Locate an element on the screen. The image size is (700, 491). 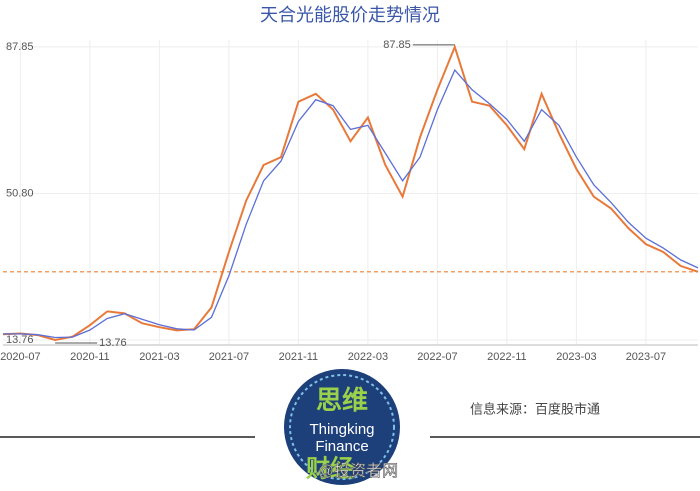
y-tick-label: 13.76 is located at coordinates (20, 340).